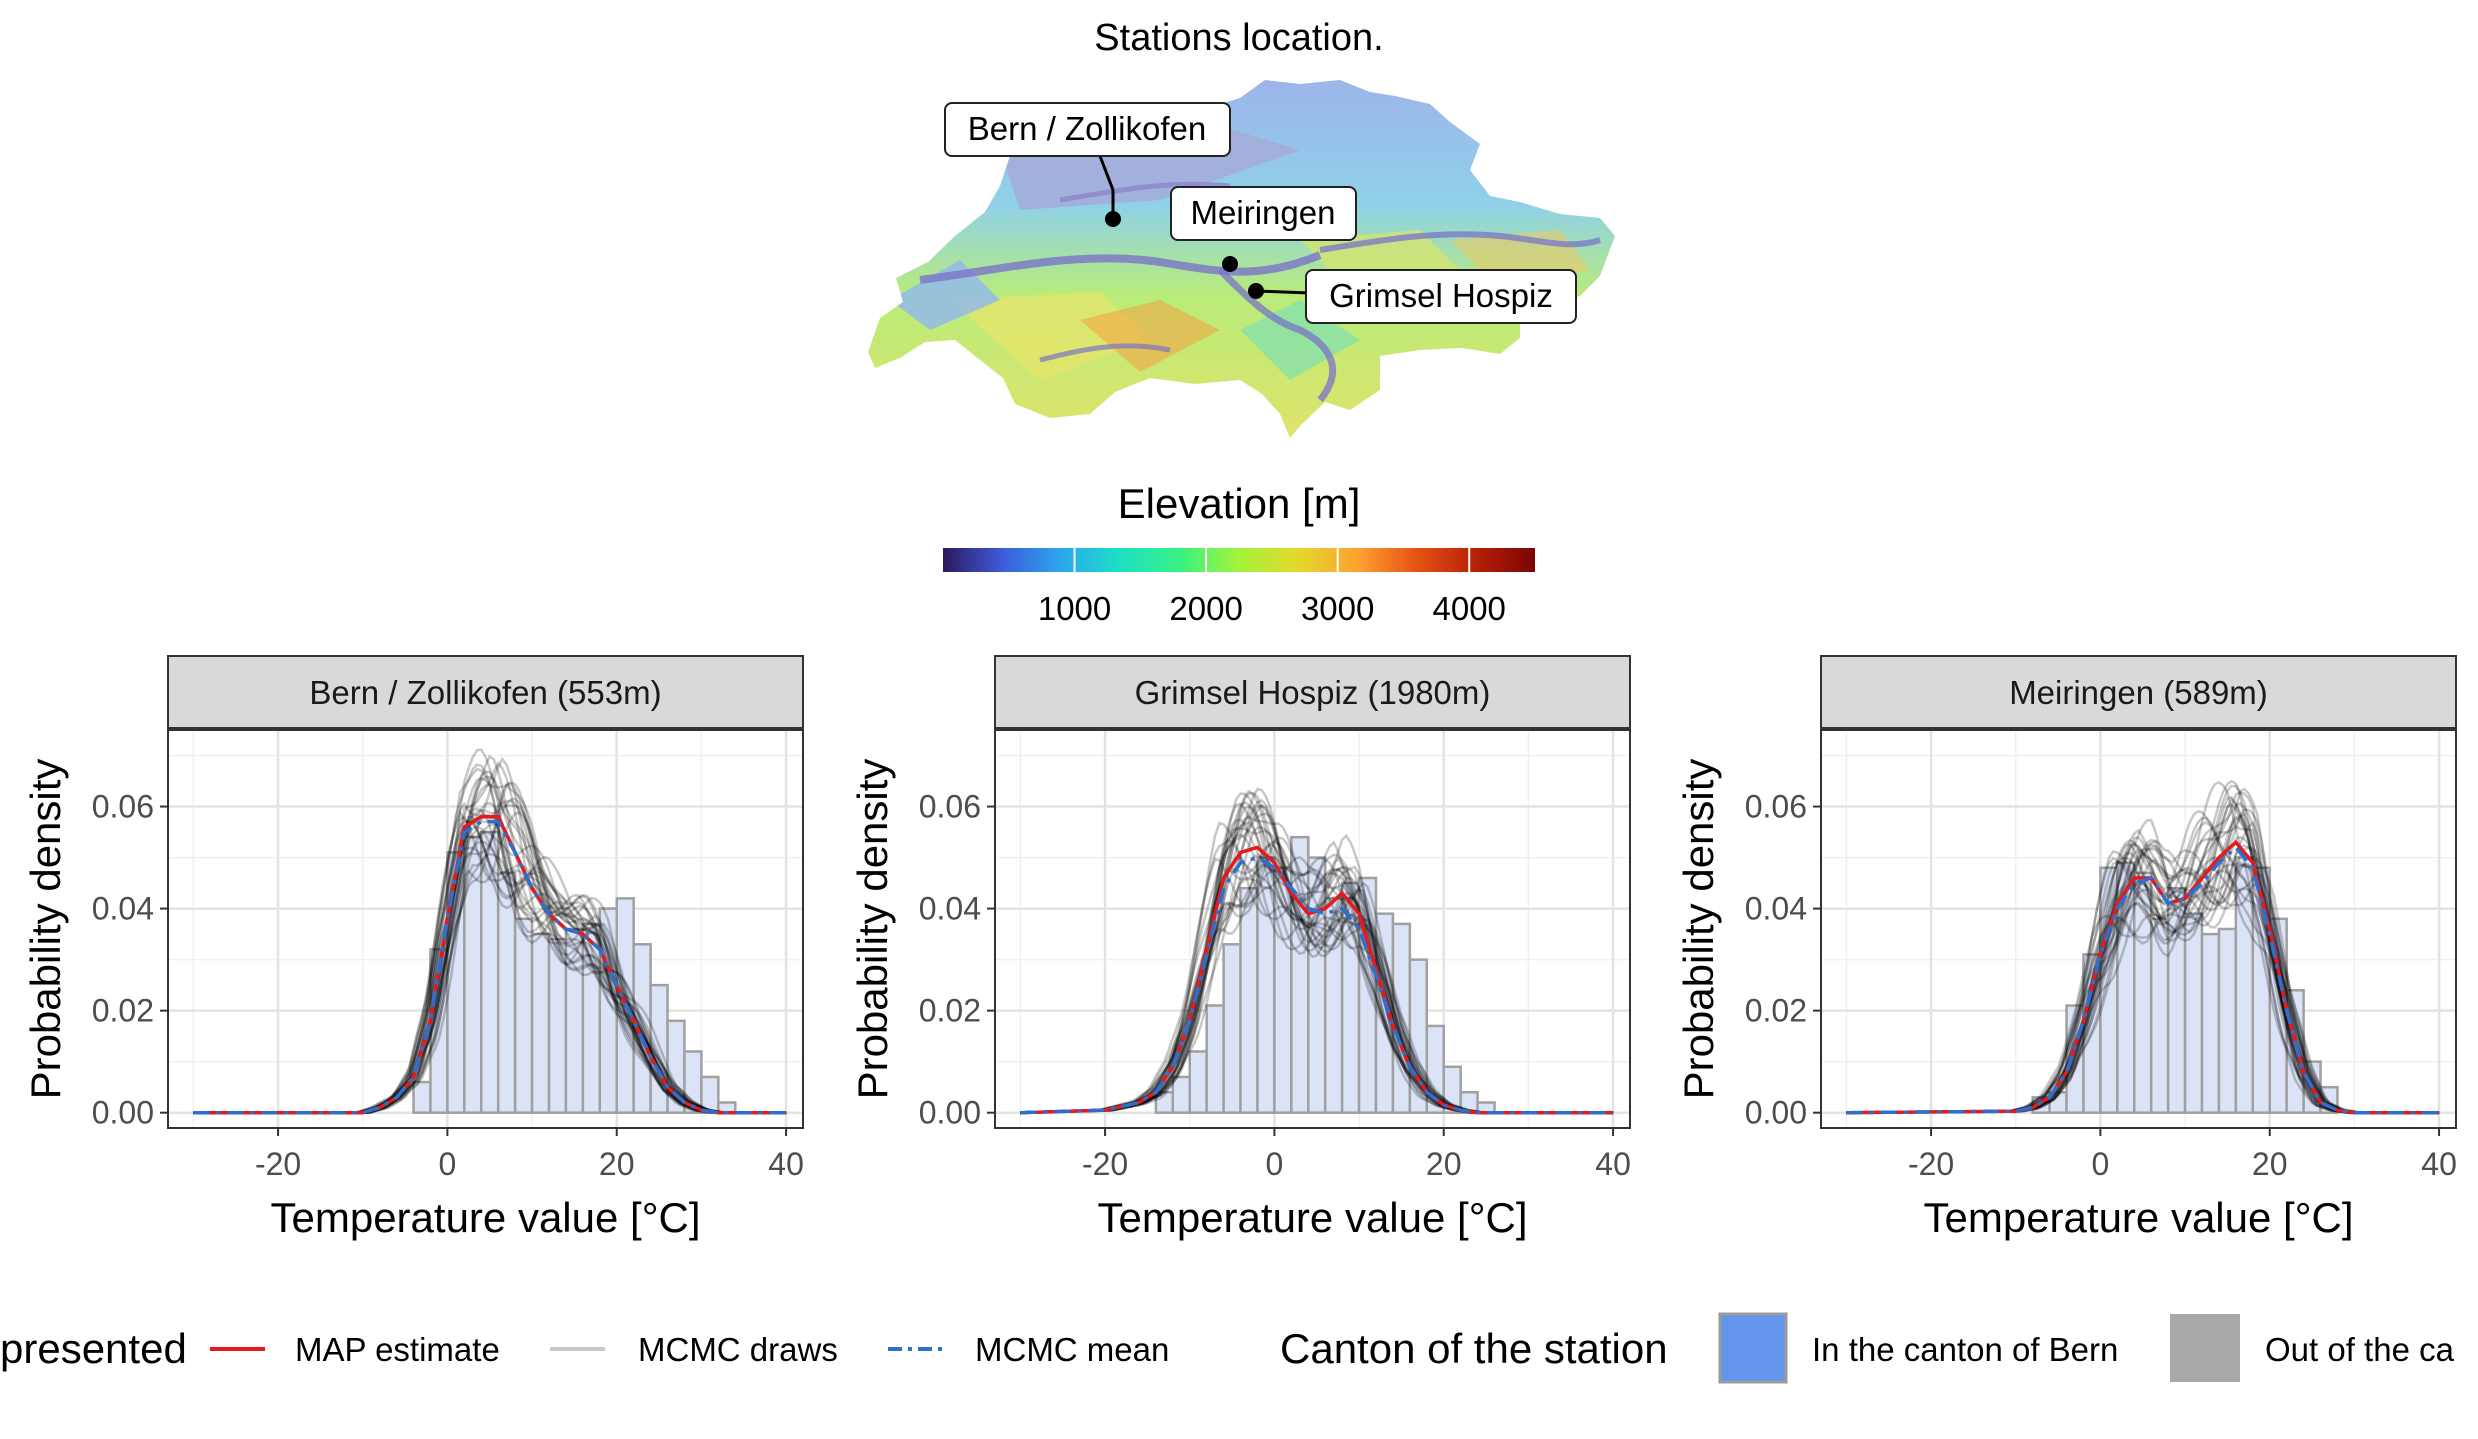 Image resolution: width=2478 pixels, height=1439 pixels. What do you see at coordinates (738, 1349) in the screenshot?
I see `legend-draws-label: MCMC draws` at bounding box center [738, 1349].